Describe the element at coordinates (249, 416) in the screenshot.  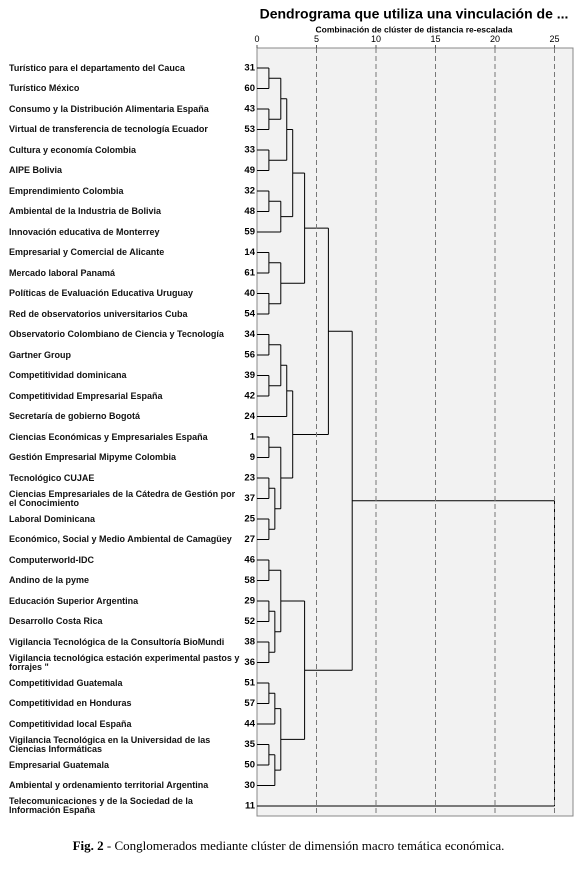
I see `leaf-id: 24` at that location.